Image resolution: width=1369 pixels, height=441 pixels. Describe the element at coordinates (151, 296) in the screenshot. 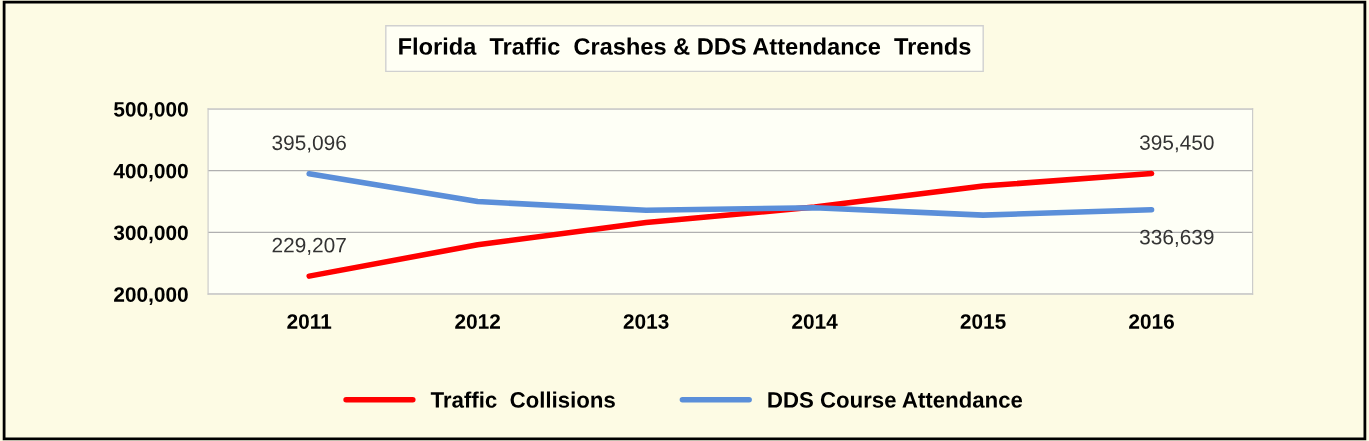

I see `y-tick-label: 200,000` at that location.